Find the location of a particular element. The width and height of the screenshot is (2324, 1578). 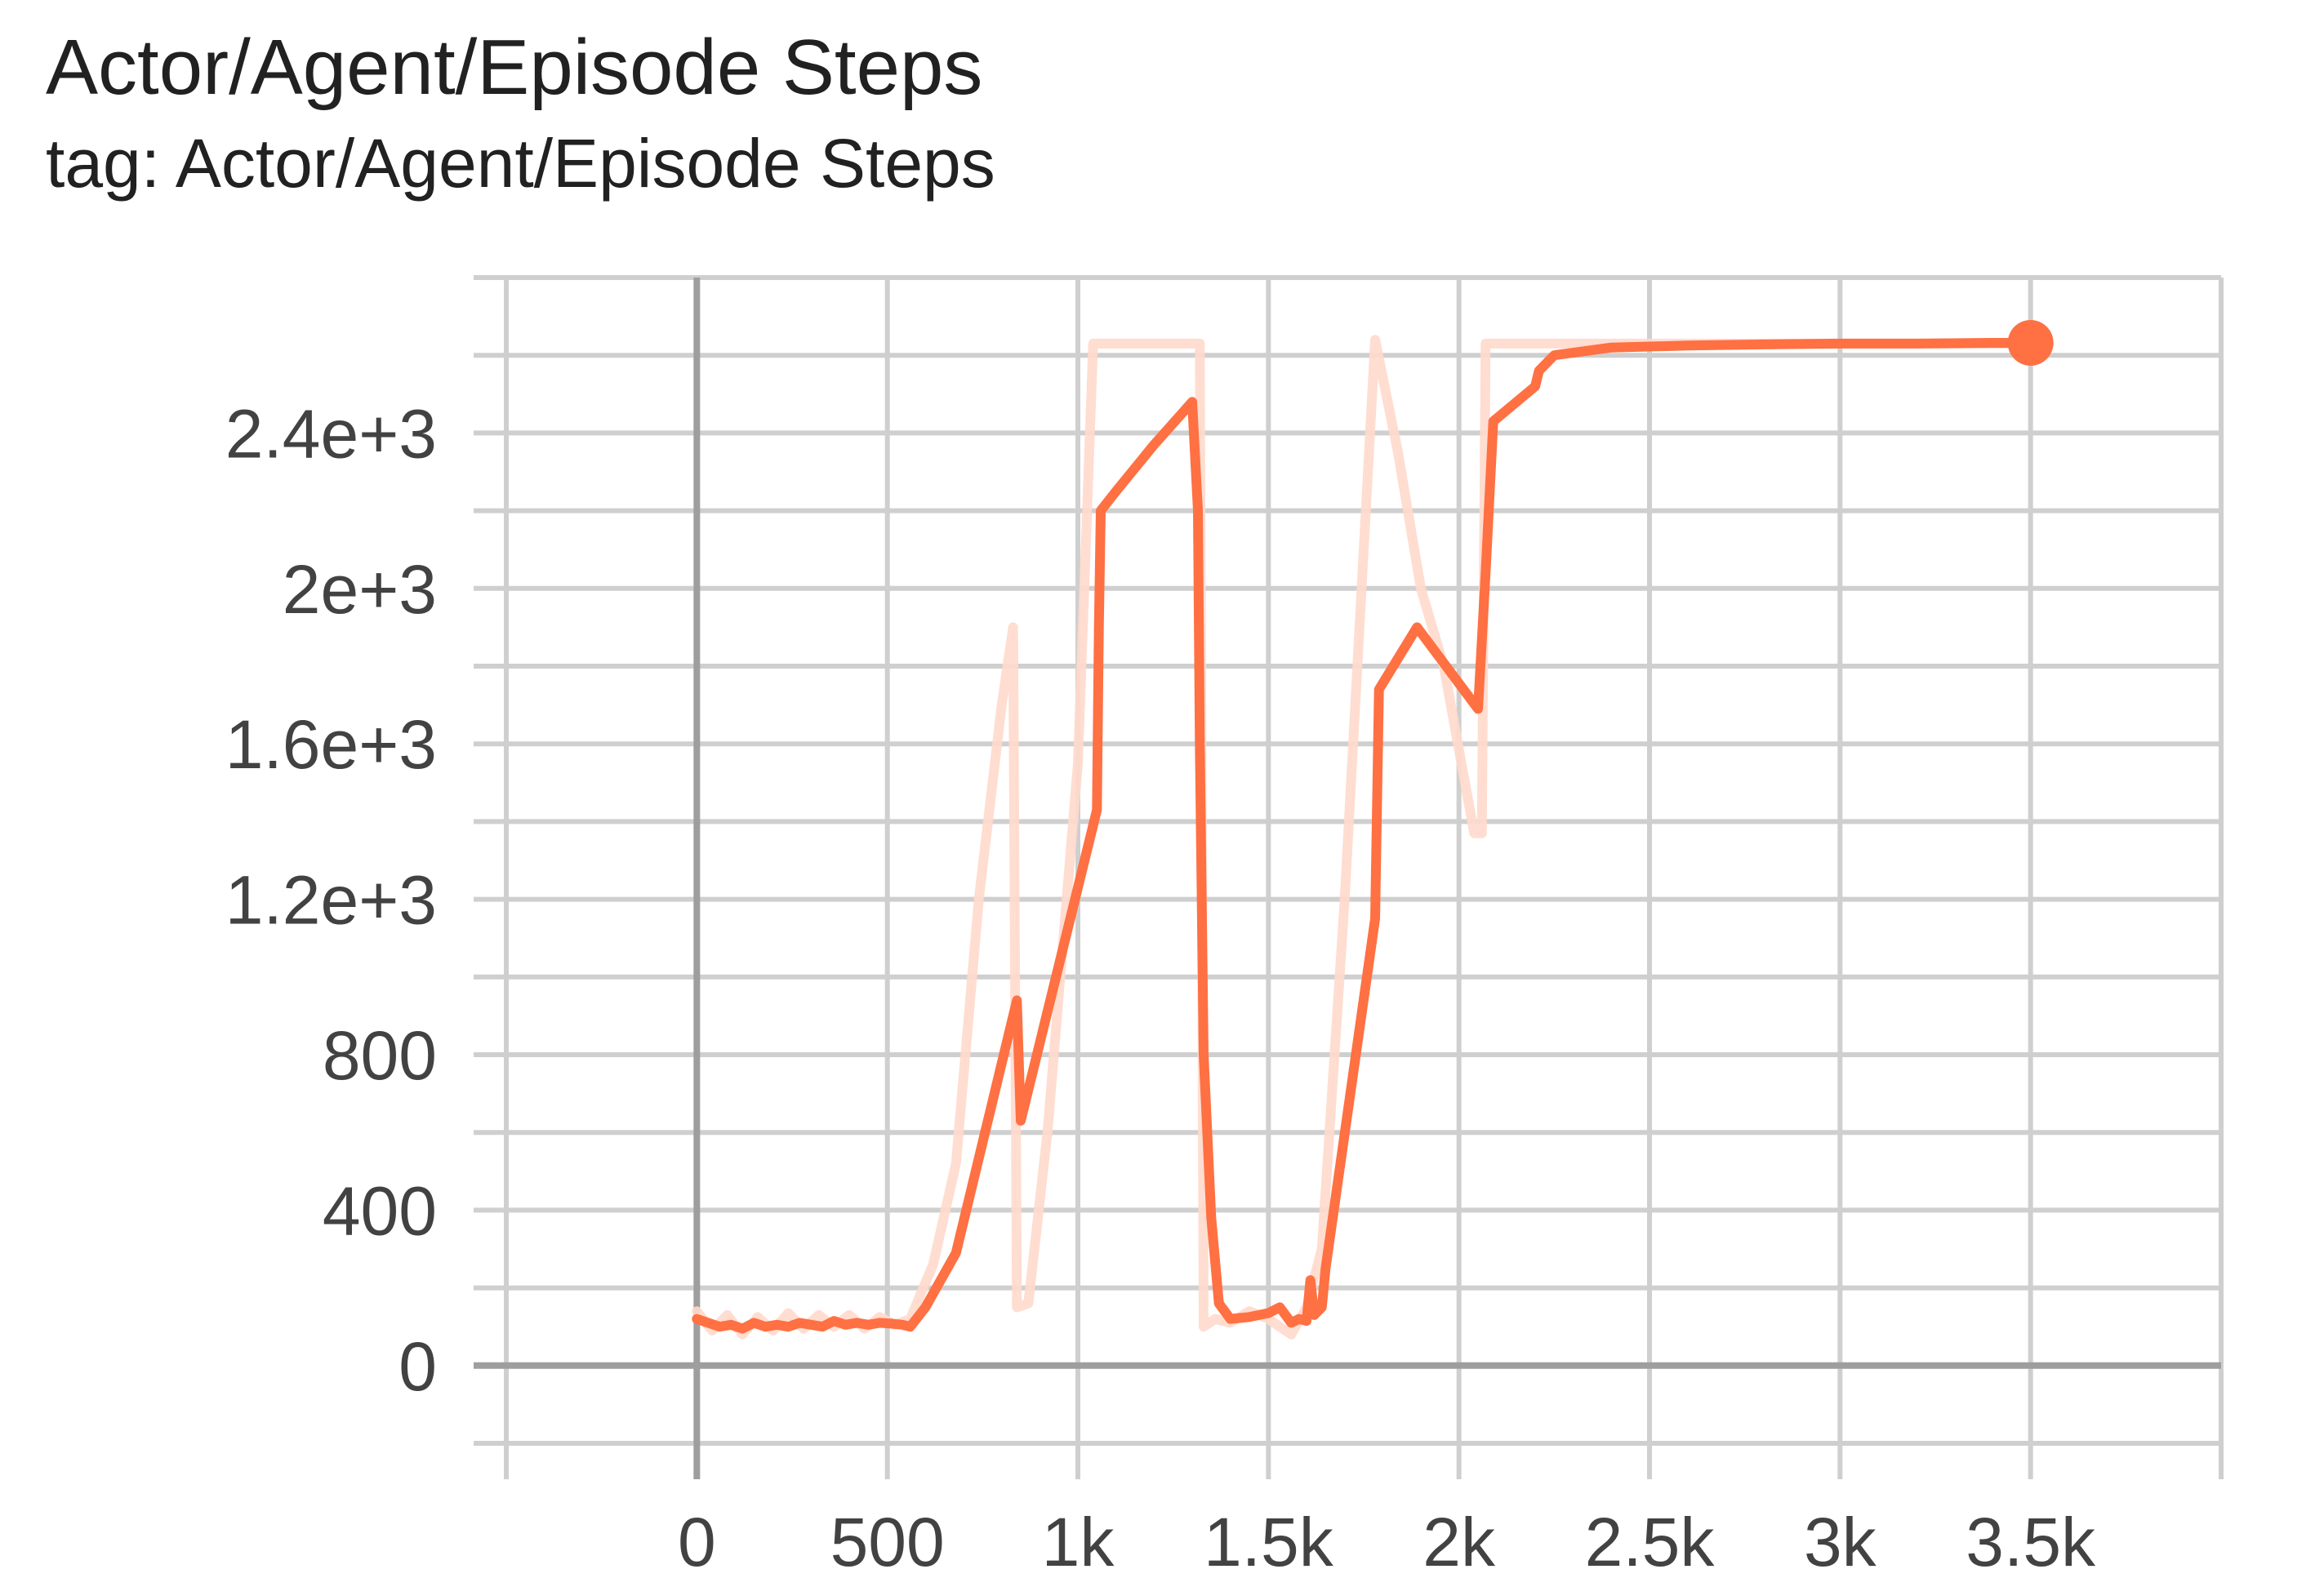

chart-subtitle: tag: Actor/Agent/Episode Steps is located at coordinates (520, 163).